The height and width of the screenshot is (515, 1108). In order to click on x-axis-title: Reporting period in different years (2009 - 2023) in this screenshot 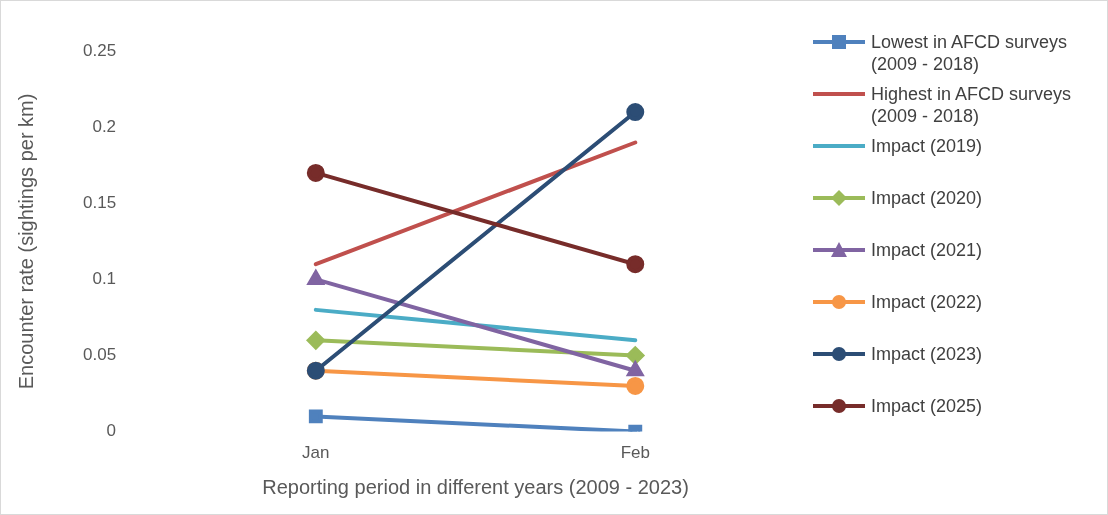, I will do `click(475, 486)`.